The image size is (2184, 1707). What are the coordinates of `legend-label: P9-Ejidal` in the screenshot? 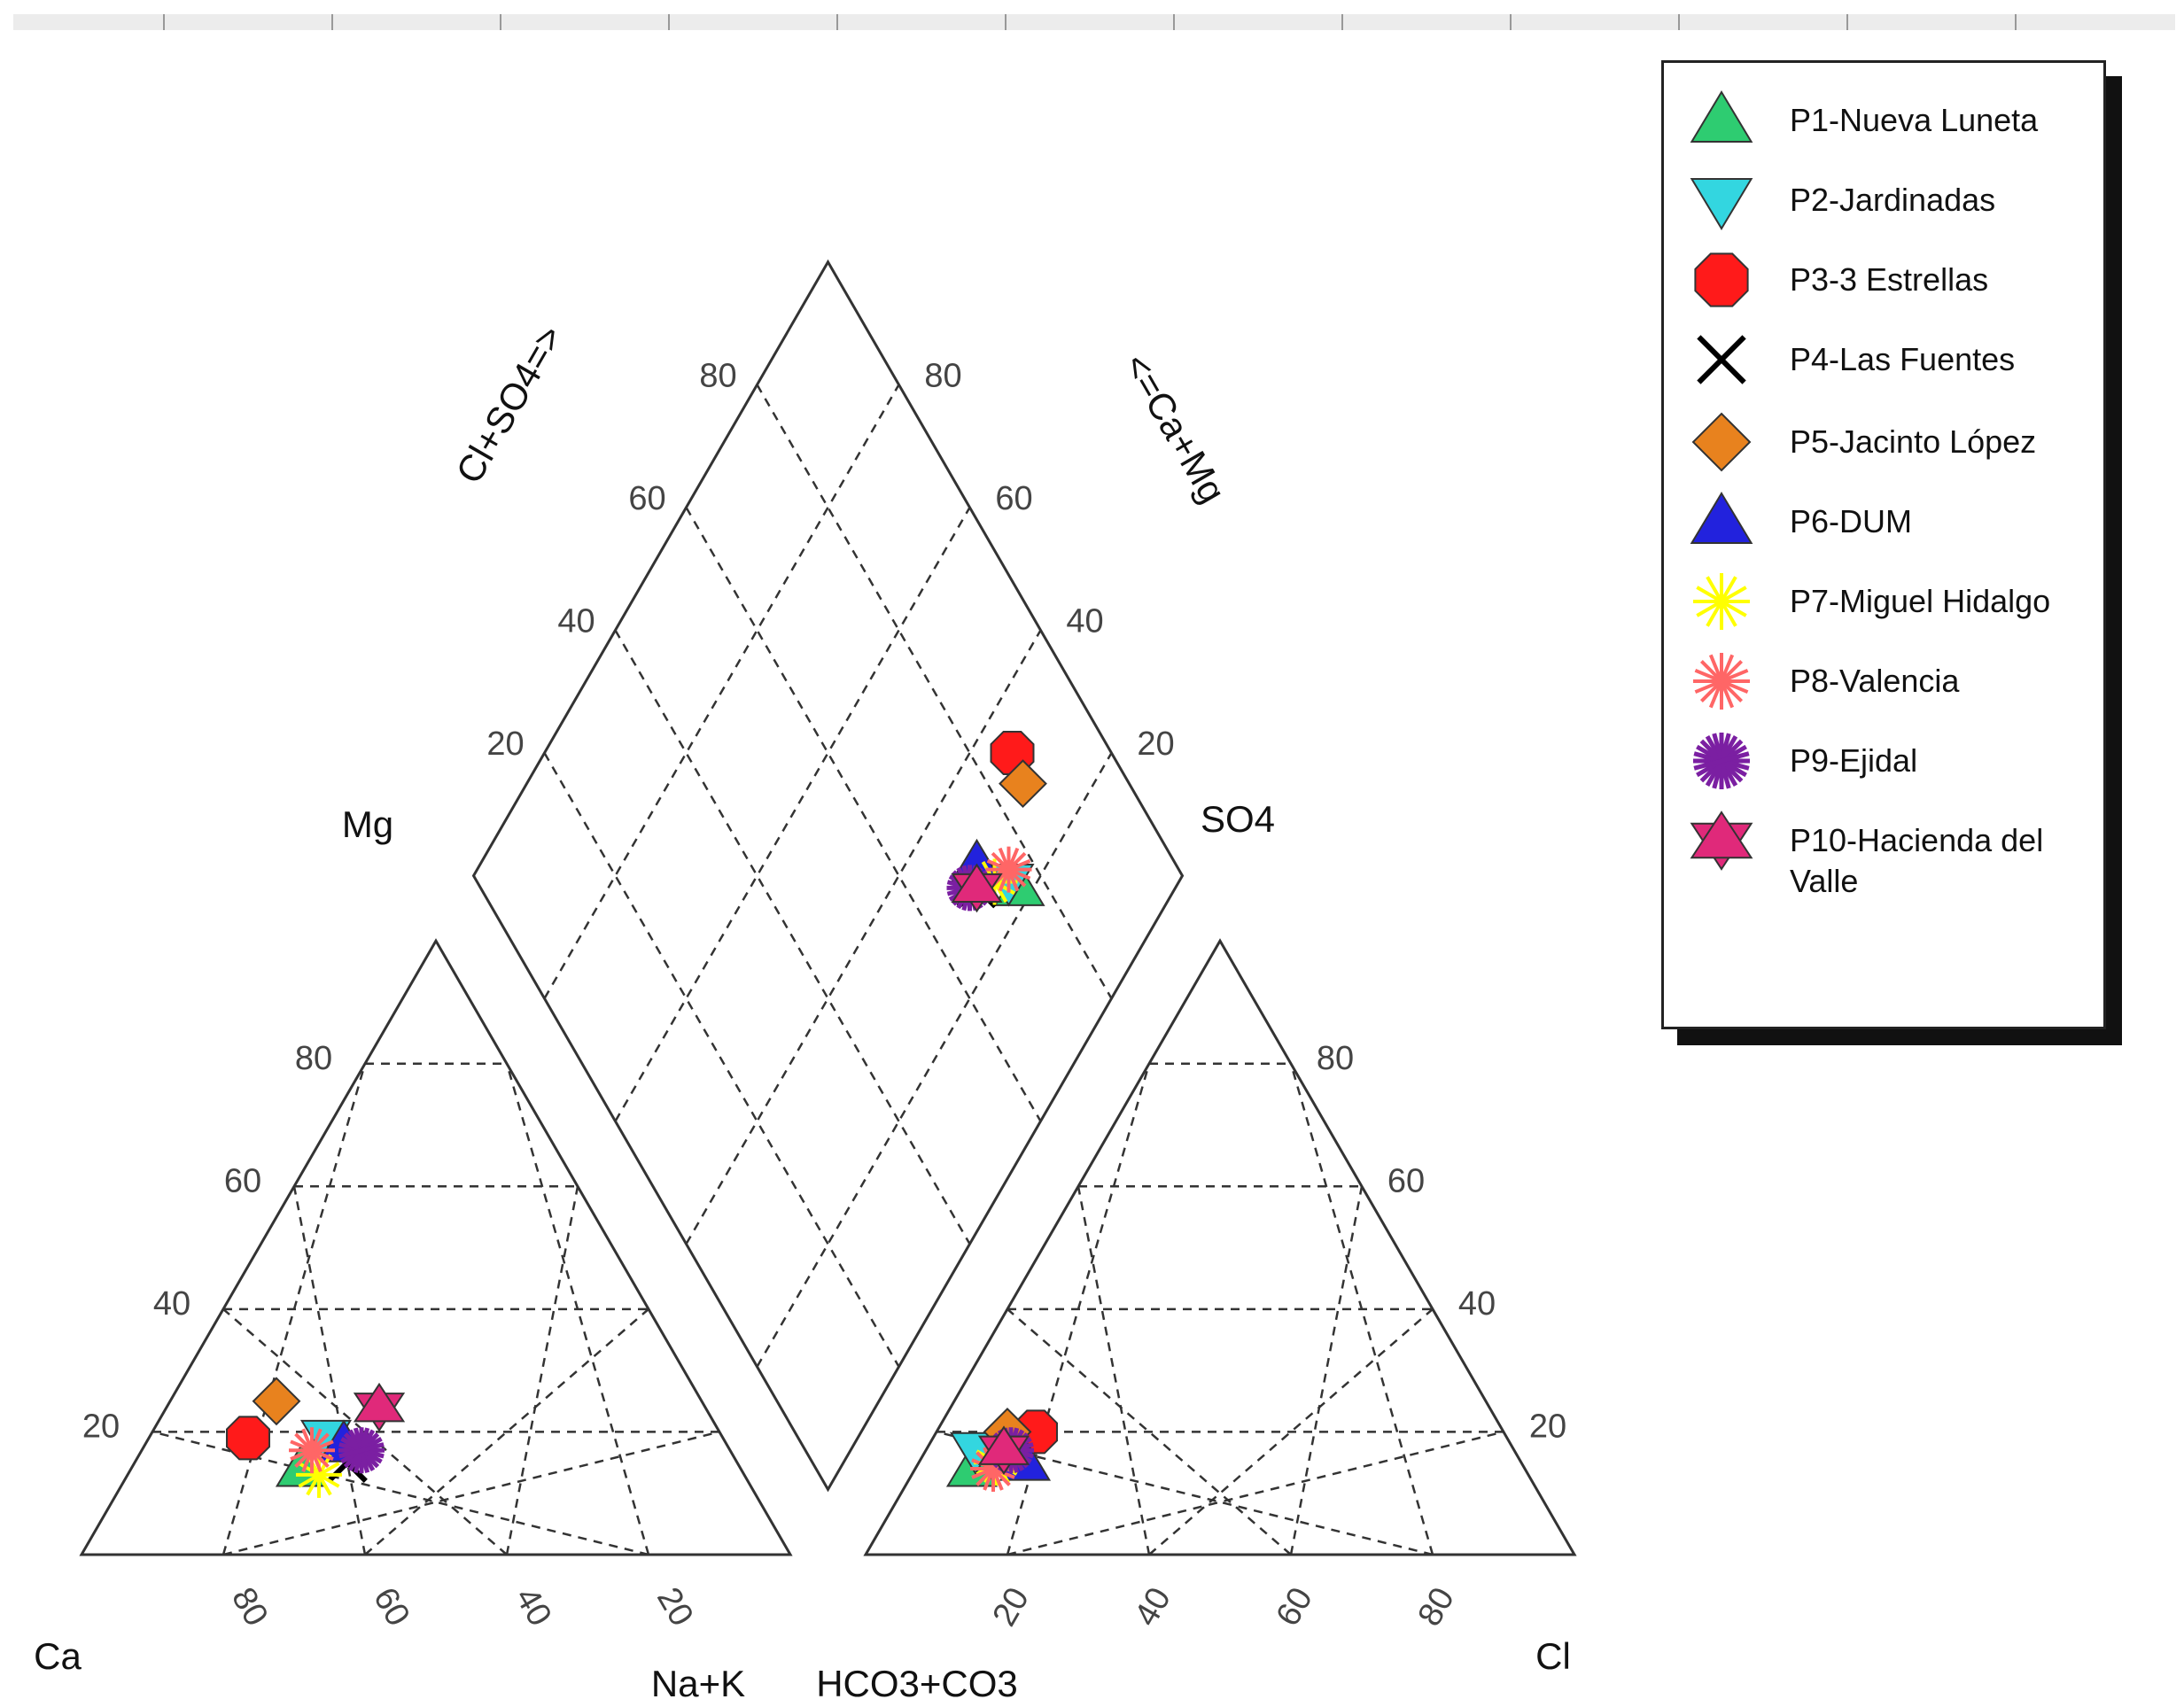 It's located at (1854, 760).